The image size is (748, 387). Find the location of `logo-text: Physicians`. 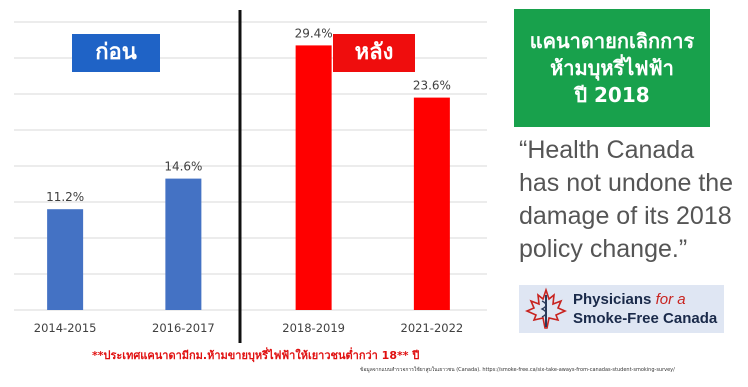

logo-text: Physicians is located at coordinates (612, 299).